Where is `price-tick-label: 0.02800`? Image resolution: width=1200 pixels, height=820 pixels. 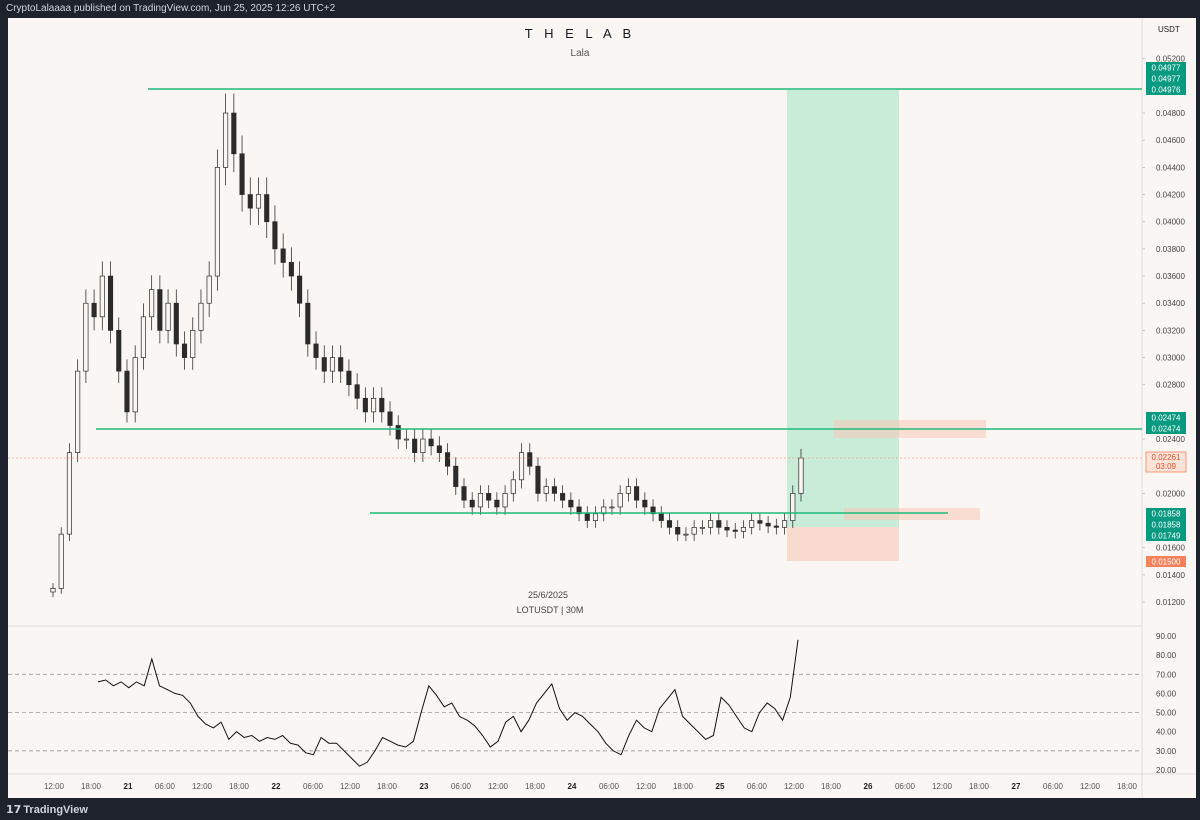
price-tick-label: 0.02800 is located at coordinates (1170, 385).